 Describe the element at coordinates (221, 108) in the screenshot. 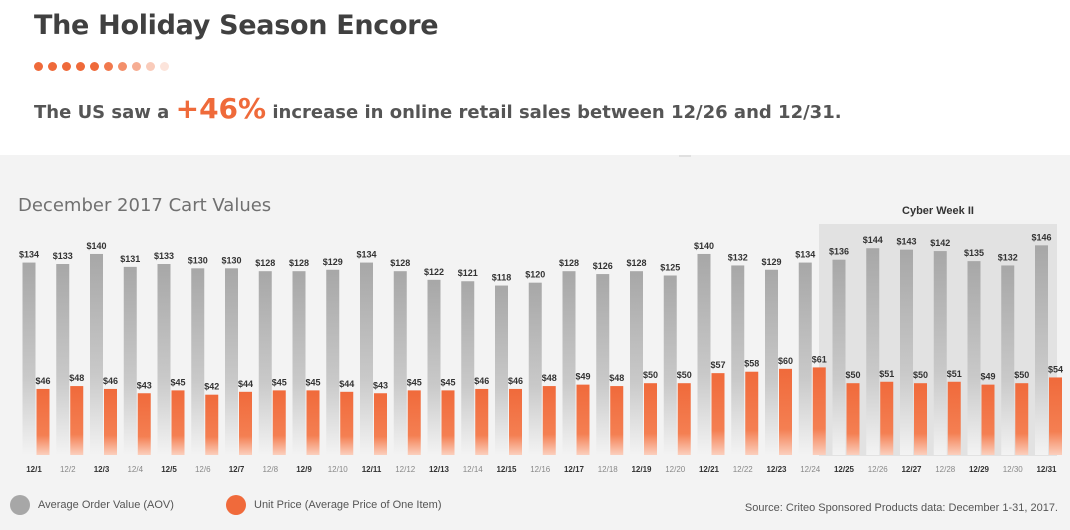

I see `headline-highlight: +46%` at that location.